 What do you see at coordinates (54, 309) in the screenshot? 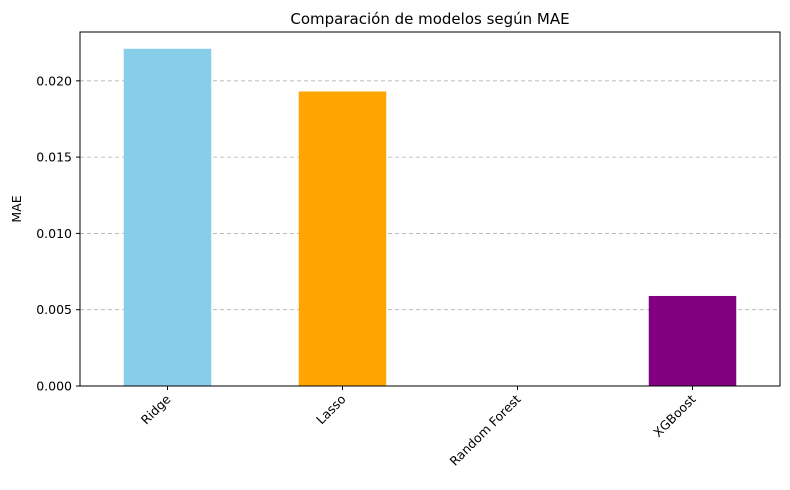
I see `y-tick-label: 0.005` at bounding box center [54, 309].